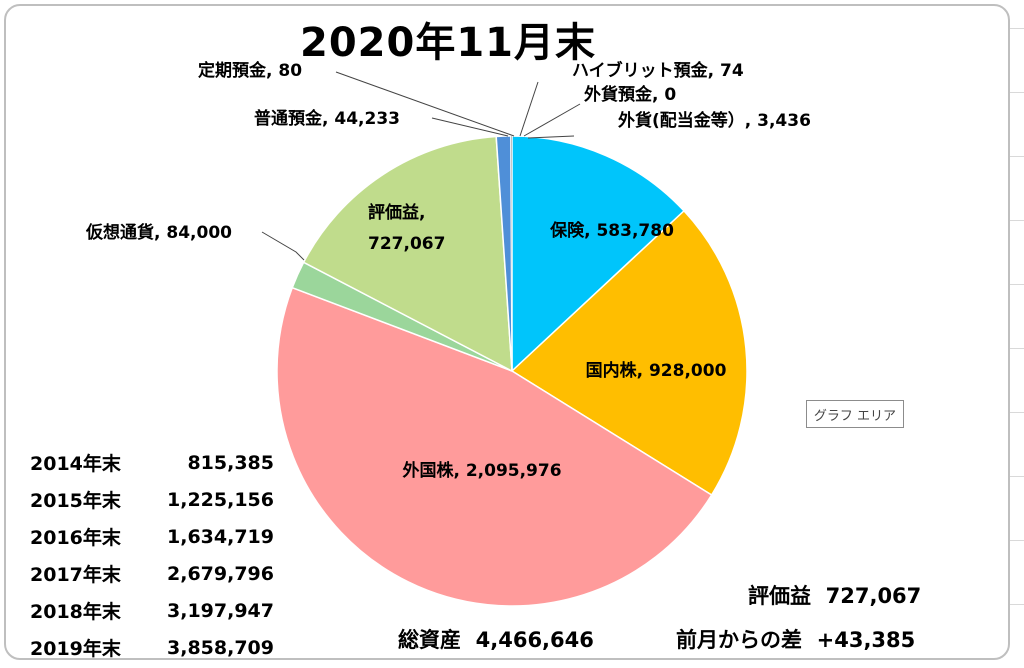 The height and width of the screenshot is (668, 1024). I want to click on total-assets: 総資産 4,466,646, so click(496, 639).